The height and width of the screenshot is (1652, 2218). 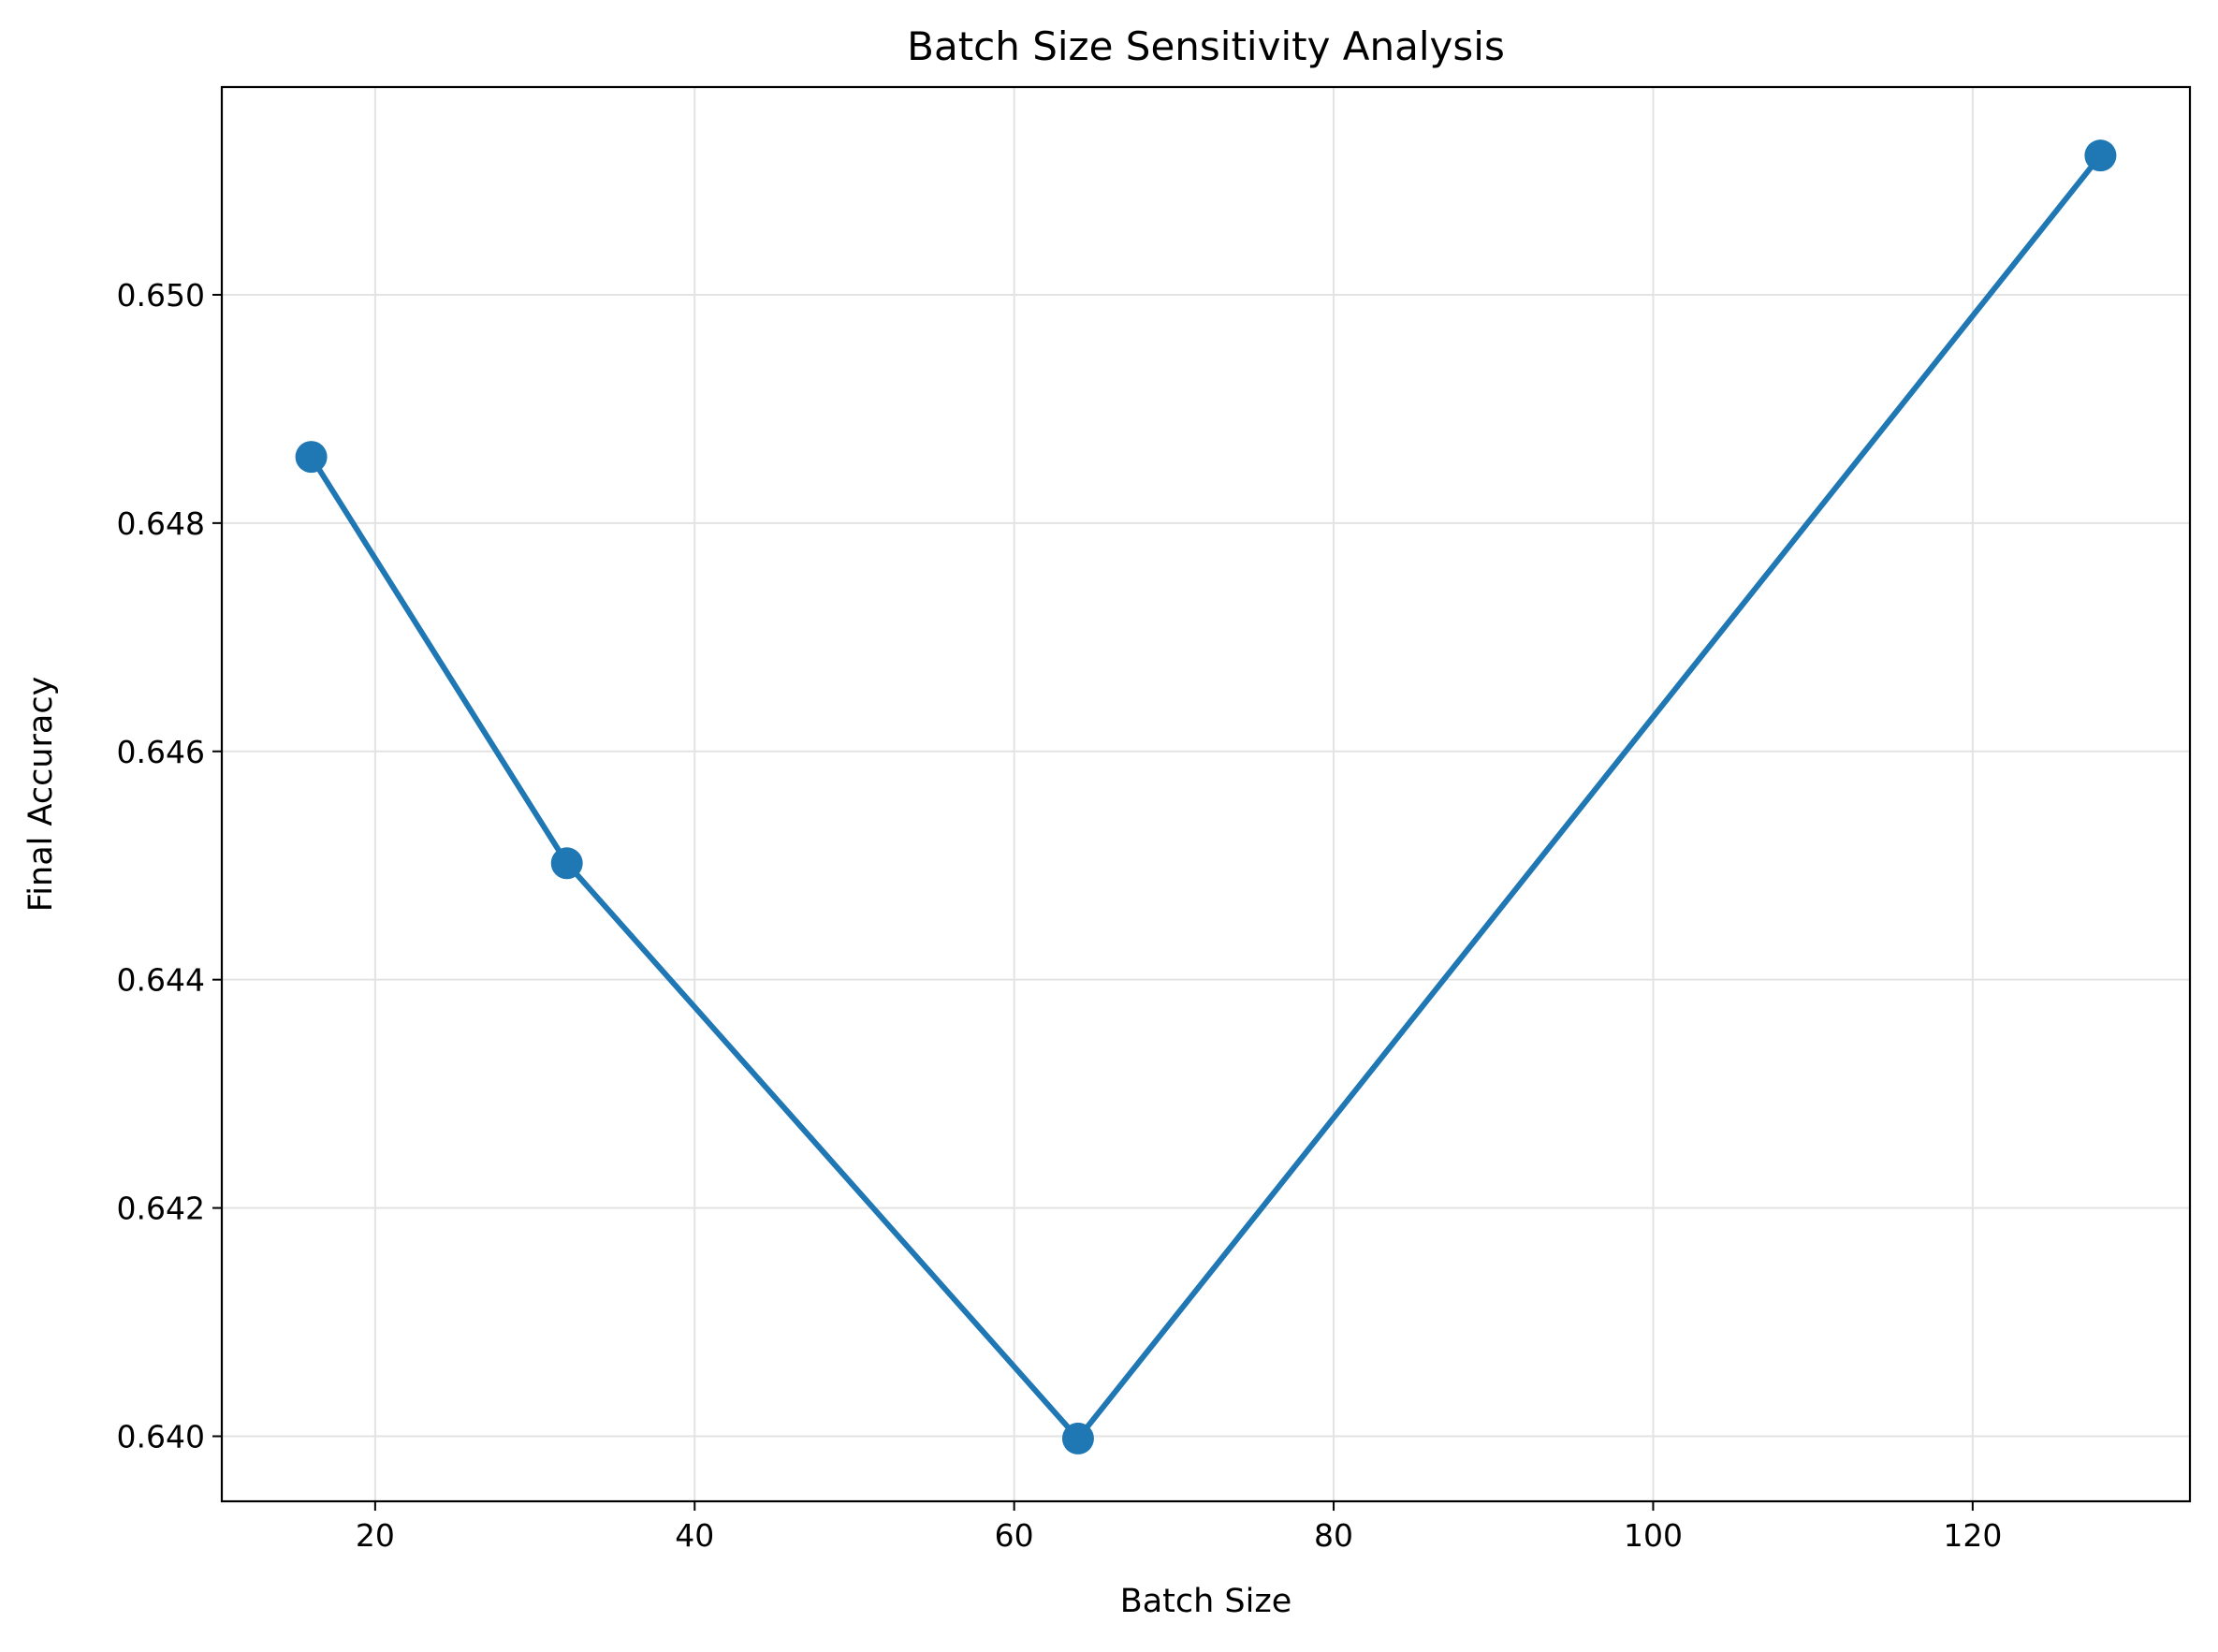 I want to click on x-tick-label: 80, so click(x=1334, y=1536).